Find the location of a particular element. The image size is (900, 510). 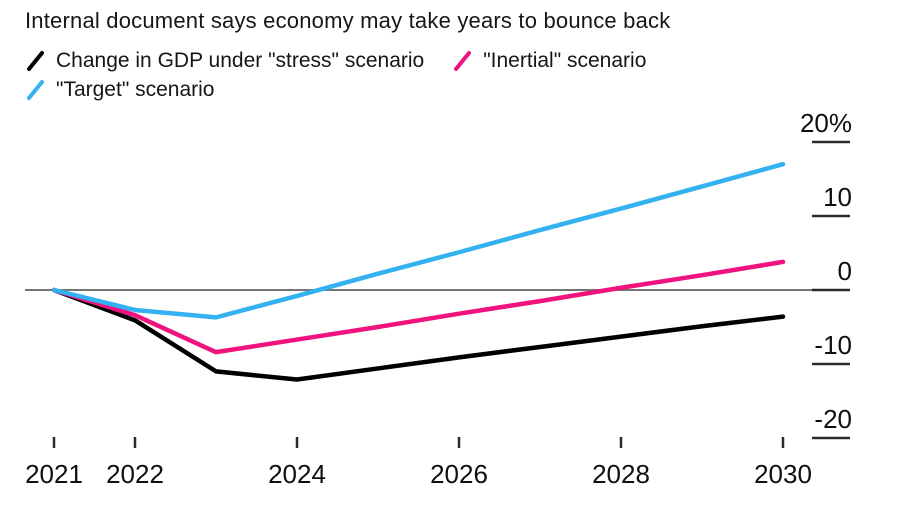

x-tick-label: 2028 is located at coordinates (621, 474).